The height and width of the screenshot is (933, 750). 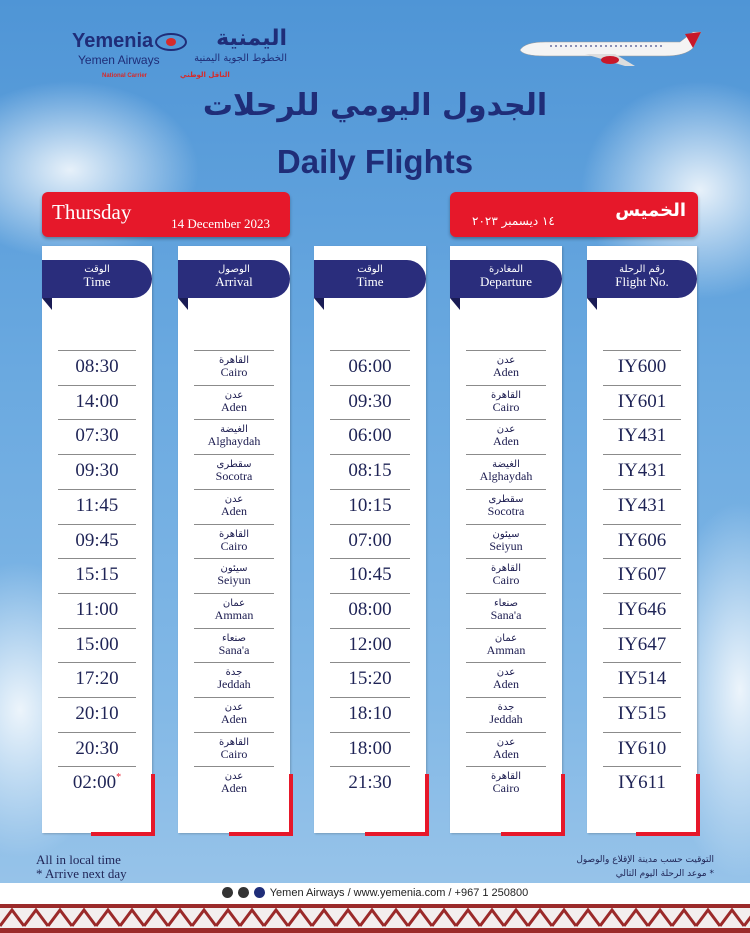 What do you see at coordinates (205, 75) in the screenshot?
I see `brand-tag-ar: الناقل الوطني` at bounding box center [205, 75].